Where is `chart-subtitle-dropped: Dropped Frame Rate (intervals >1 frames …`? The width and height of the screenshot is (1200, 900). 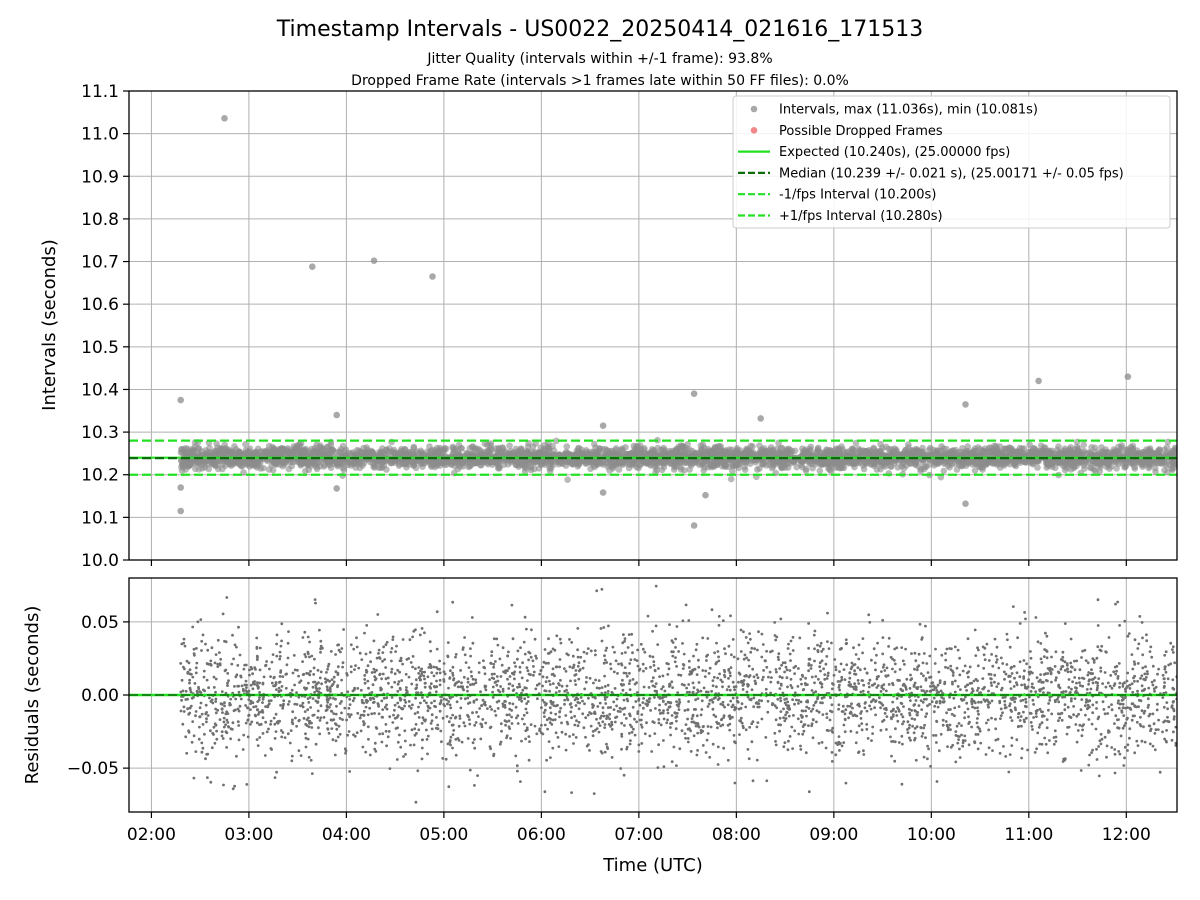 chart-subtitle-dropped: Dropped Frame Rate (intervals >1 frames … is located at coordinates (600, 81).